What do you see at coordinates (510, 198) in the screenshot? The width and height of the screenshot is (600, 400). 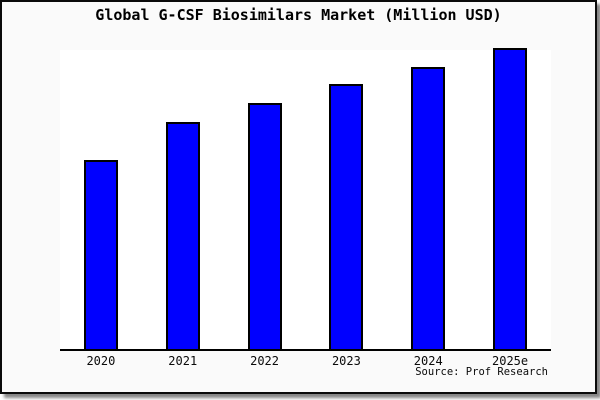 I see `bar-2025e` at bounding box center [510, 198].